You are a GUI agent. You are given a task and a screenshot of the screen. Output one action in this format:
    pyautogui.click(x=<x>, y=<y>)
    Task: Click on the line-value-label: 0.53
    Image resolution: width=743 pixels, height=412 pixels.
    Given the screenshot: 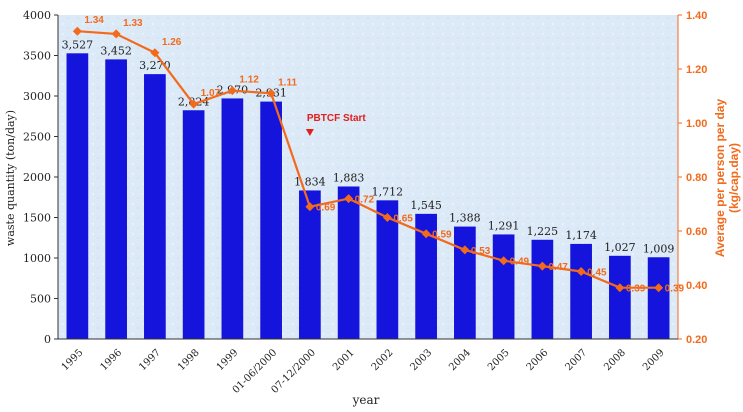 What is the action you would take?
    pyautogui.click(x=481, y=251)
    